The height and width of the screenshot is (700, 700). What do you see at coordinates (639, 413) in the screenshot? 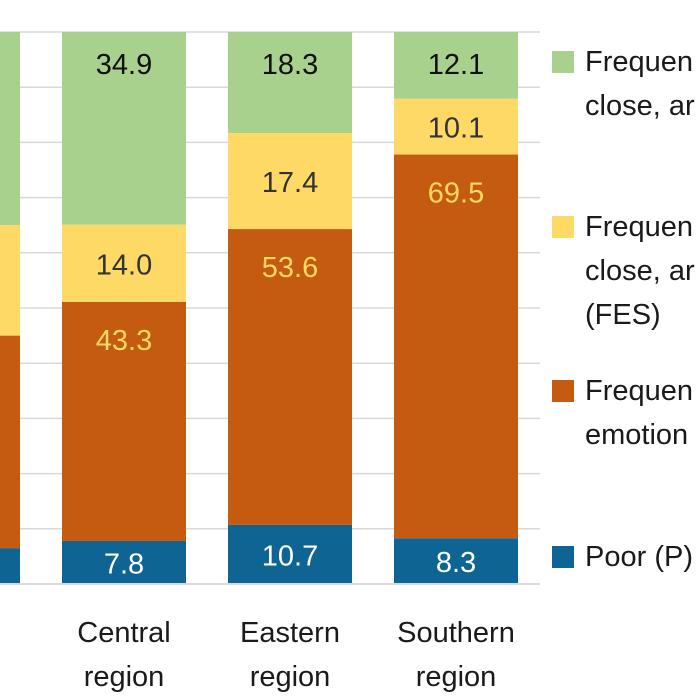
I see `legend-label-fe: Frequen emotion` at bounding box center [639, 413].